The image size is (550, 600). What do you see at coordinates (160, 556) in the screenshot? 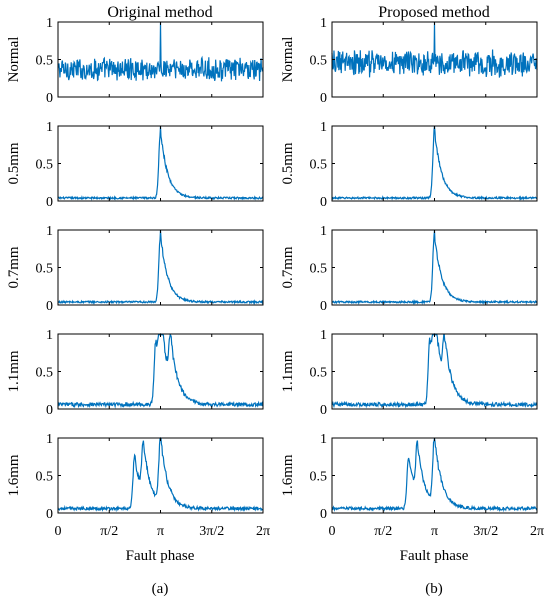
I see `x-axis-label-left: Fault phase` at bounding box center [160, 556].